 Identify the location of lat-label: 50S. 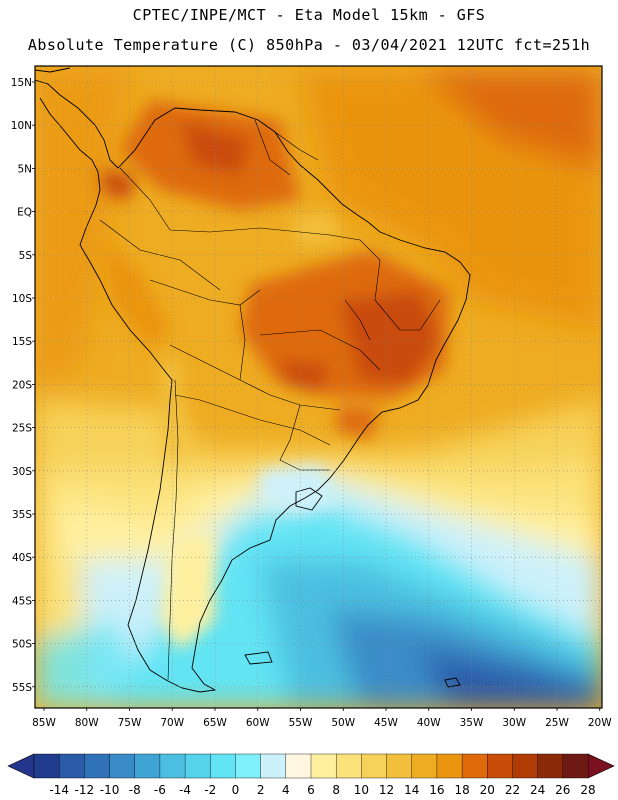
(22, 645).